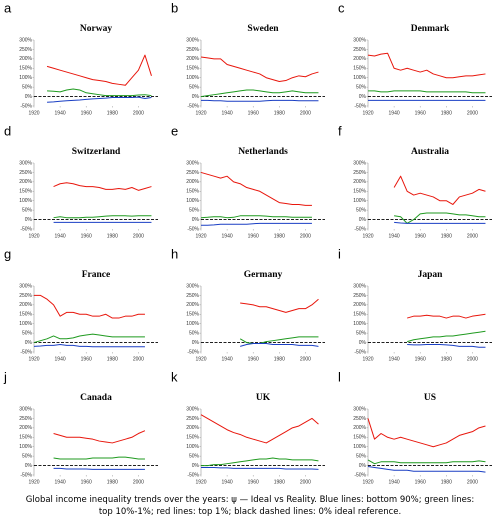  What do you see at coordinates (174, 253) in the screenshot?
I see `panel-letter: h` at bounding box center [174, 253].